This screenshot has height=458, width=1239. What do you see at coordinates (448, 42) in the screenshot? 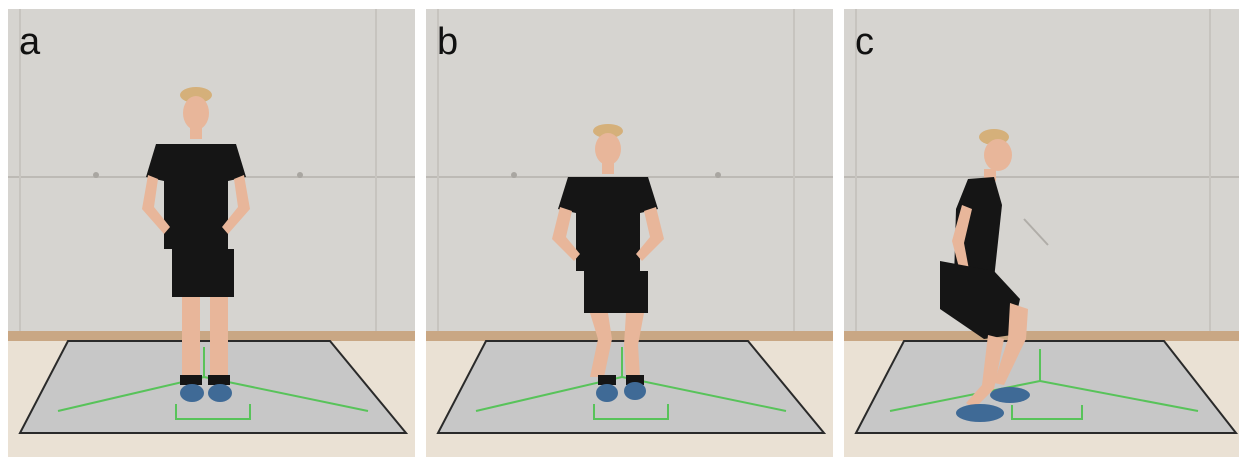
I see `panel-label-b: b` at bounding box center [448, 42].